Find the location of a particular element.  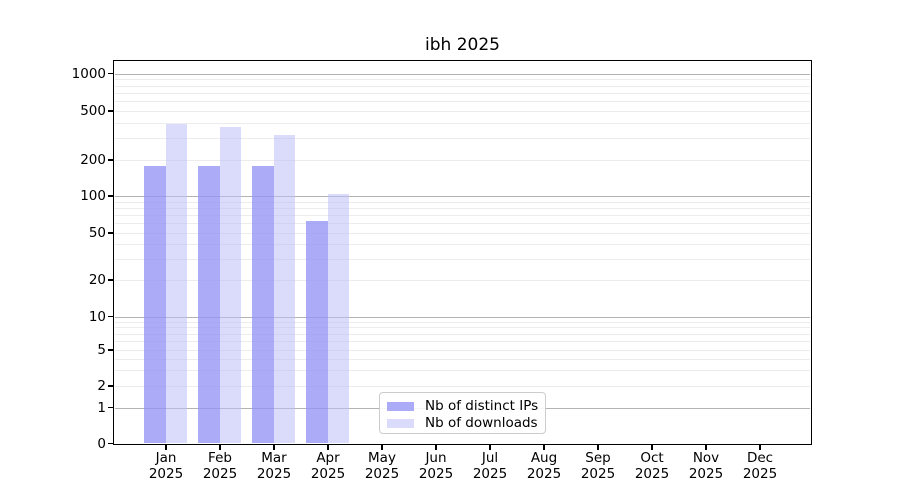

bar-downloads-jan is located at coordinates (176, 283).